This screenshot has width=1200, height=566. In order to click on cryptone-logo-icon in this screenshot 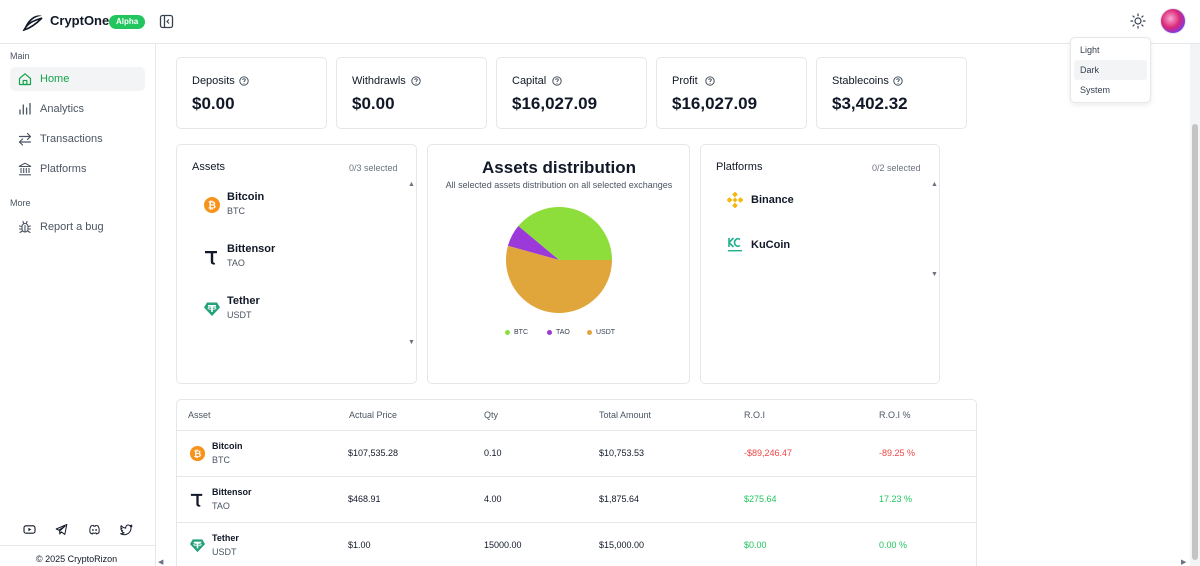, I will do `click(33, 22)`.